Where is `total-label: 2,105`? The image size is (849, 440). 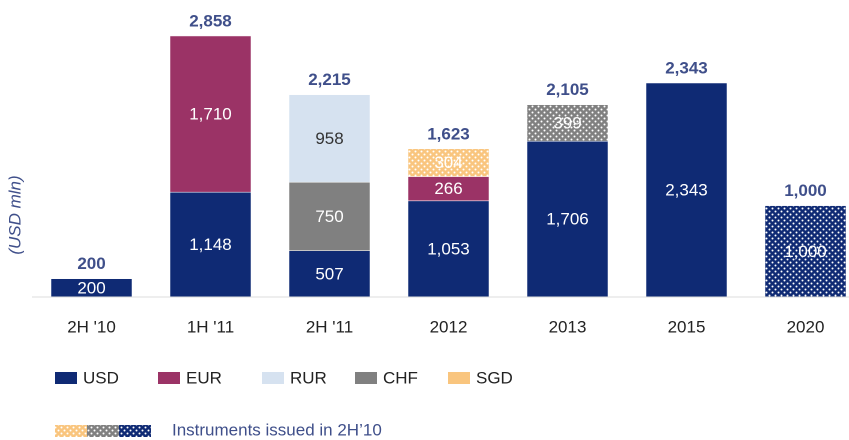
total-label: 2,105 is located at coordinates (567, 89).